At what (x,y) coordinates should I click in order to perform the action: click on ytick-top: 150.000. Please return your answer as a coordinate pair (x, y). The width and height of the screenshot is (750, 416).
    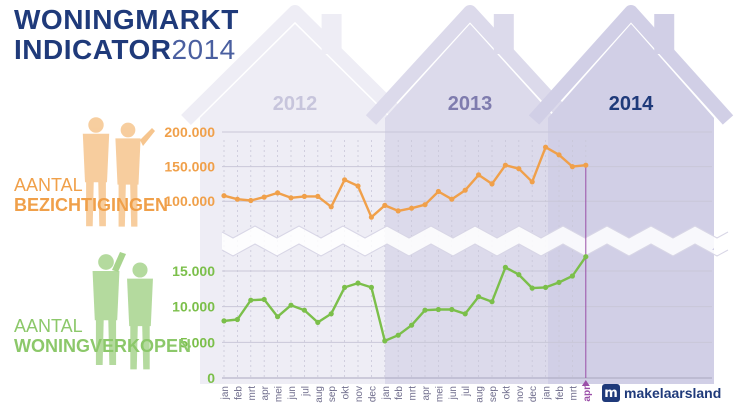
    Looking at the image, I should click on (189, 167).